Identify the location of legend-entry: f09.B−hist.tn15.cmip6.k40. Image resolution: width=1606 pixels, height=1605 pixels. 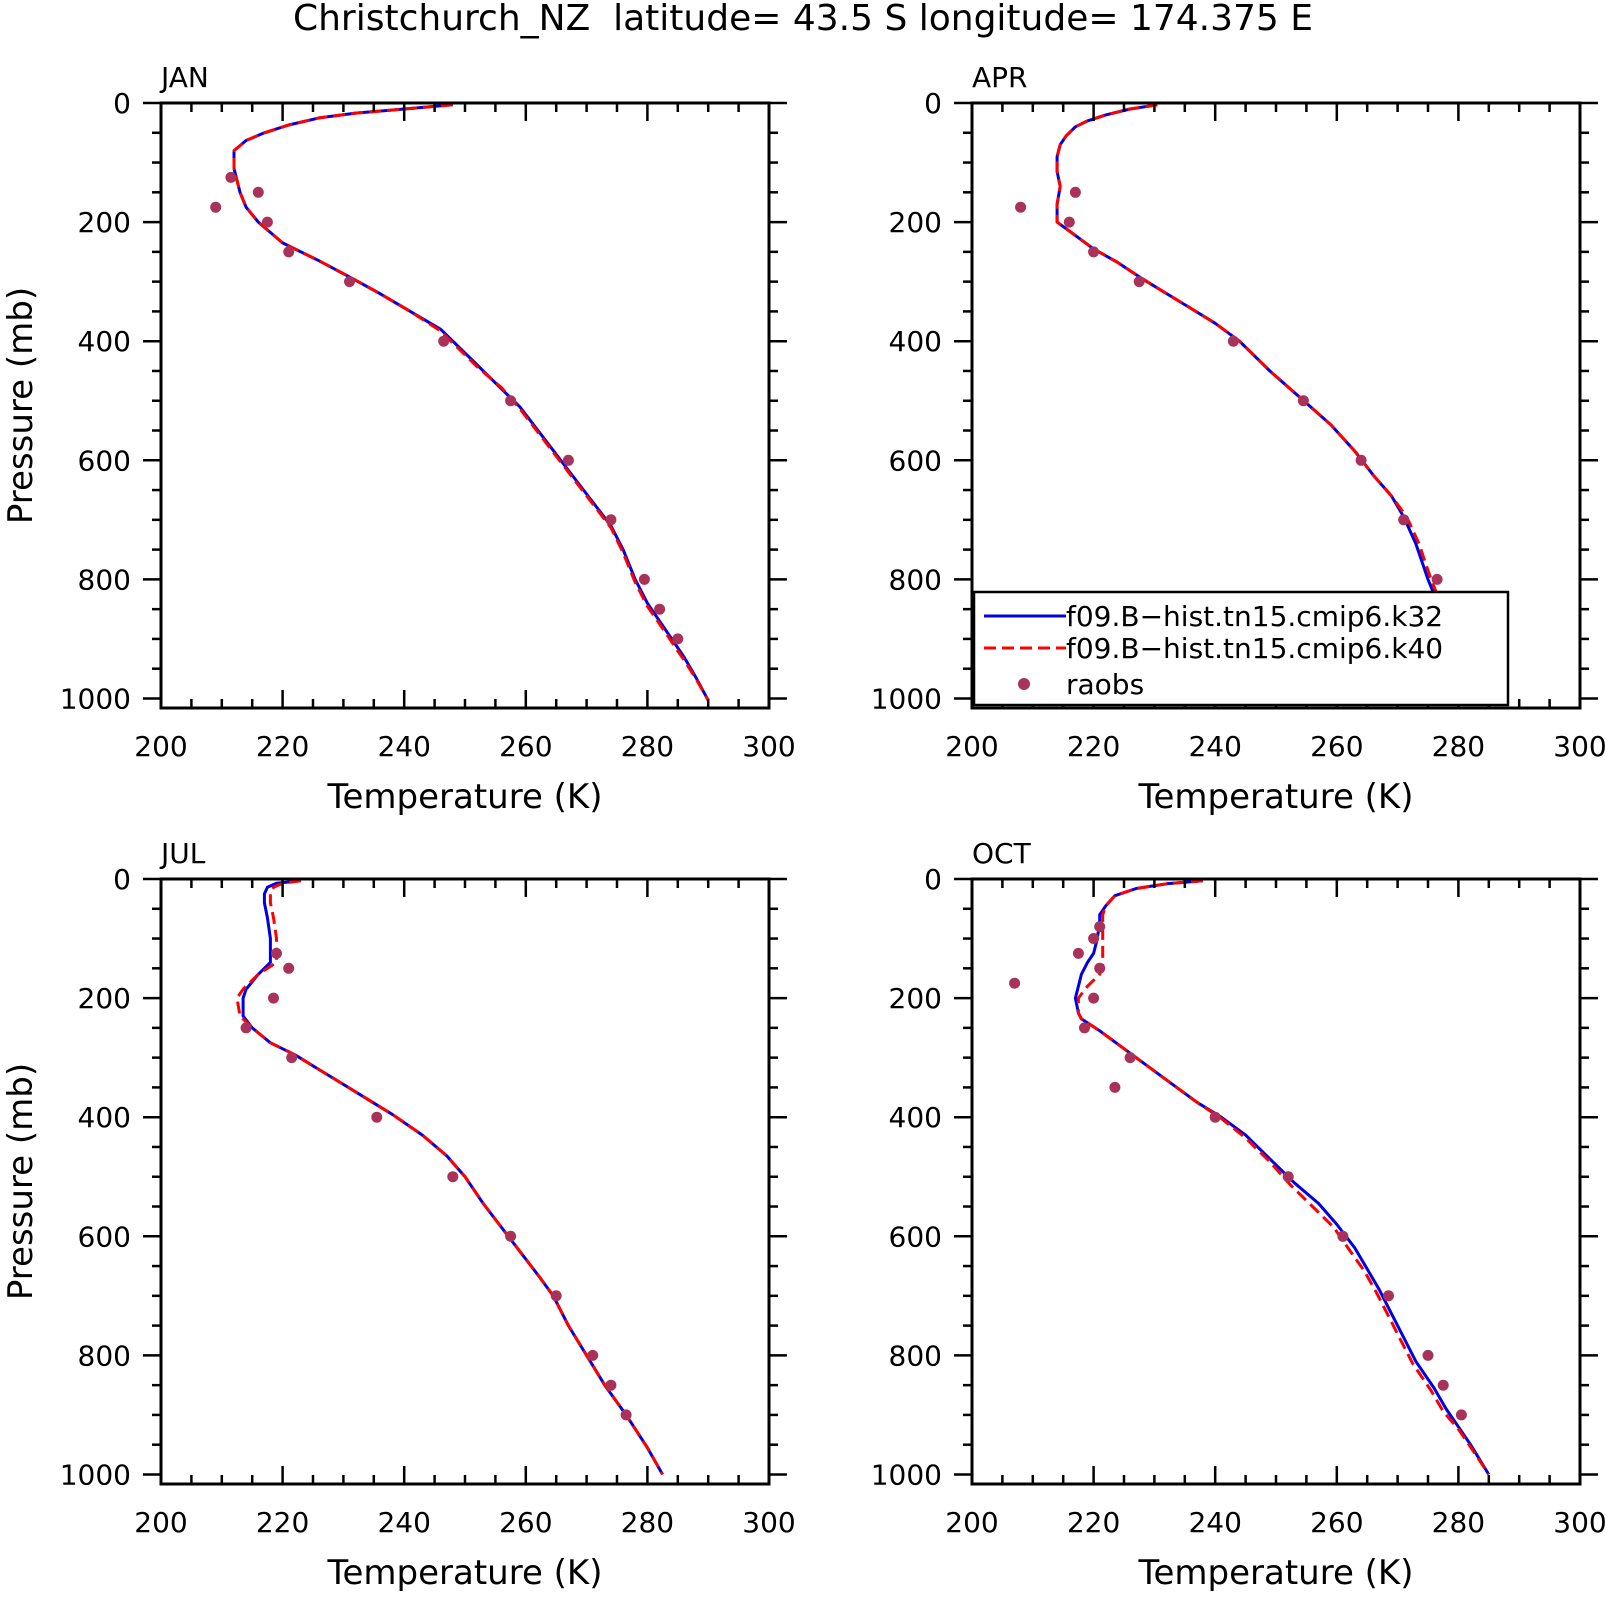
(1254, 648).